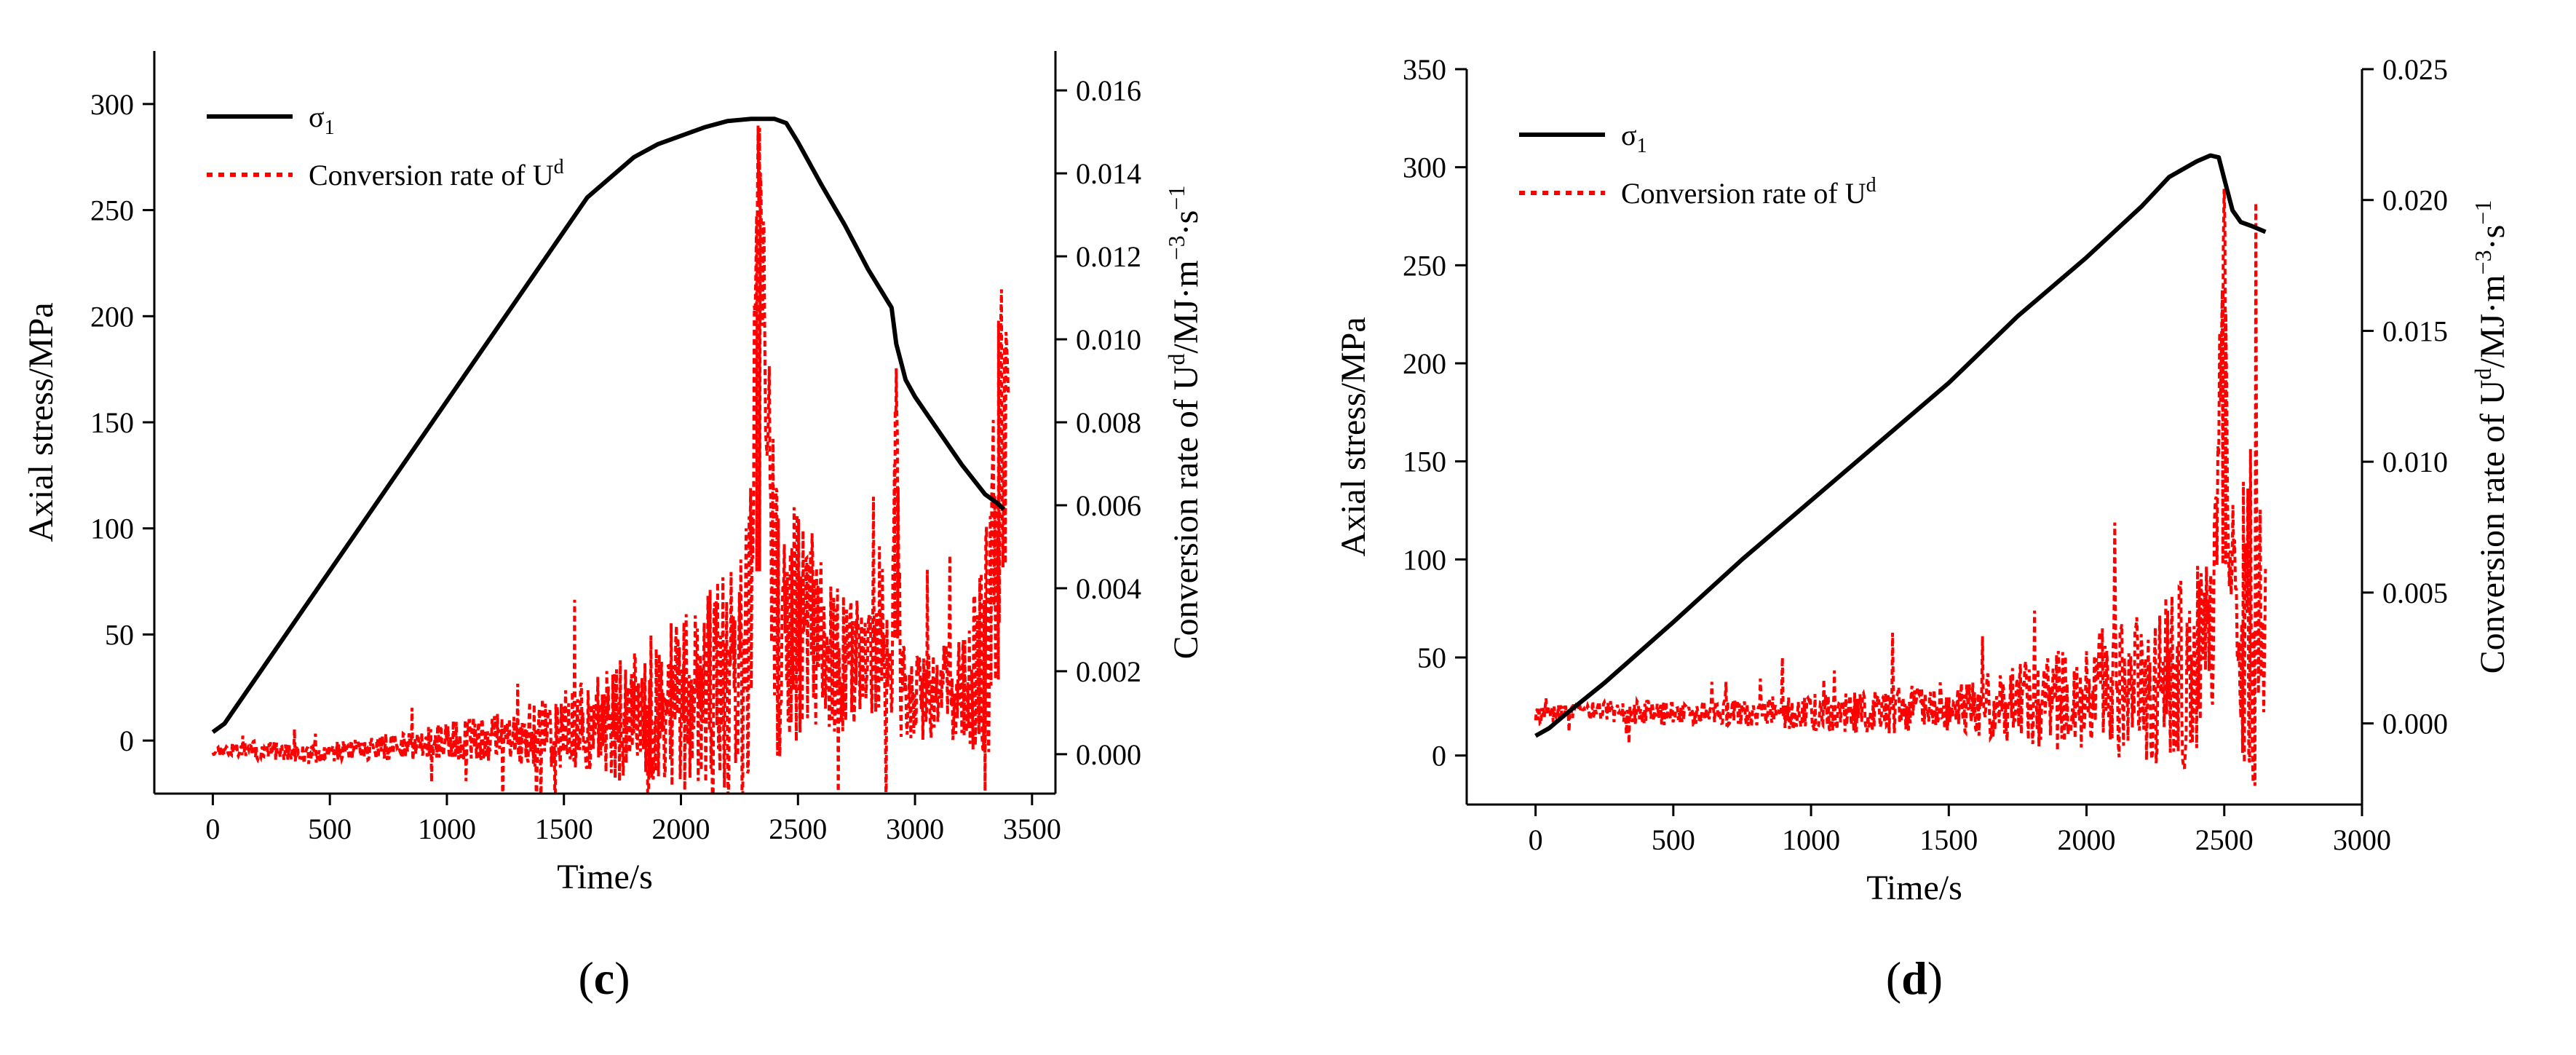  What do you see at coordinates (1108, 506) in the screenshot?
I see `y2-tick-label: 0.006` at bounding box center [1108, 506].